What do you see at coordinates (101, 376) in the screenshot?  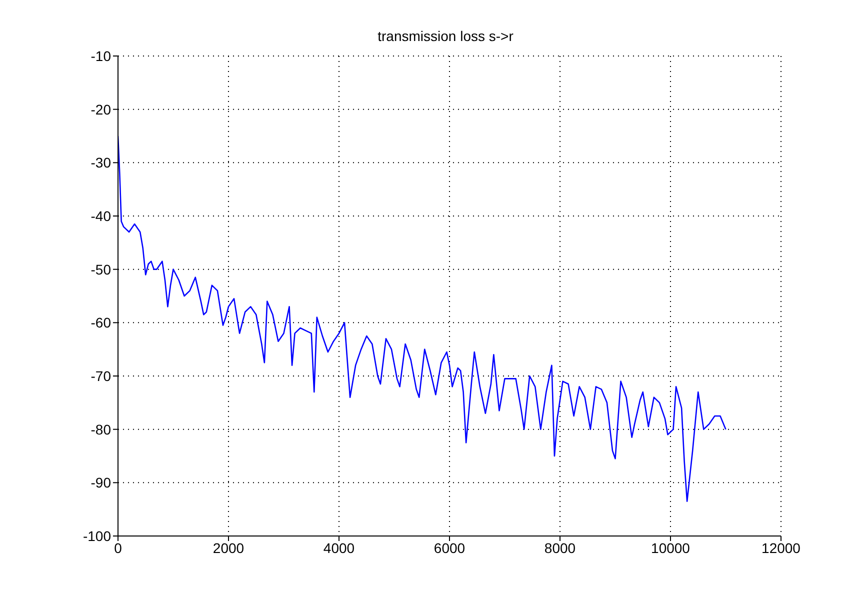 I see `y-tick-label: -70` at bounding box center [101, 376].